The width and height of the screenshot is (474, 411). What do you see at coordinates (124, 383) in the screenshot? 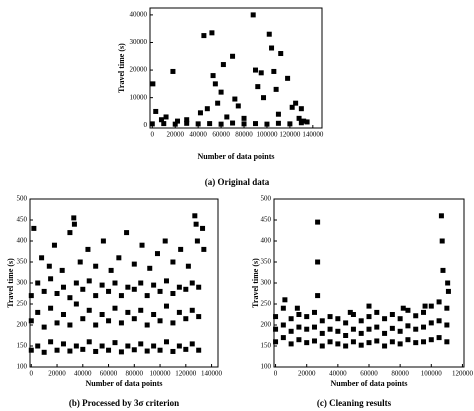
I see `x-axis-label: Number of data points` at bounding box center [124, 383].